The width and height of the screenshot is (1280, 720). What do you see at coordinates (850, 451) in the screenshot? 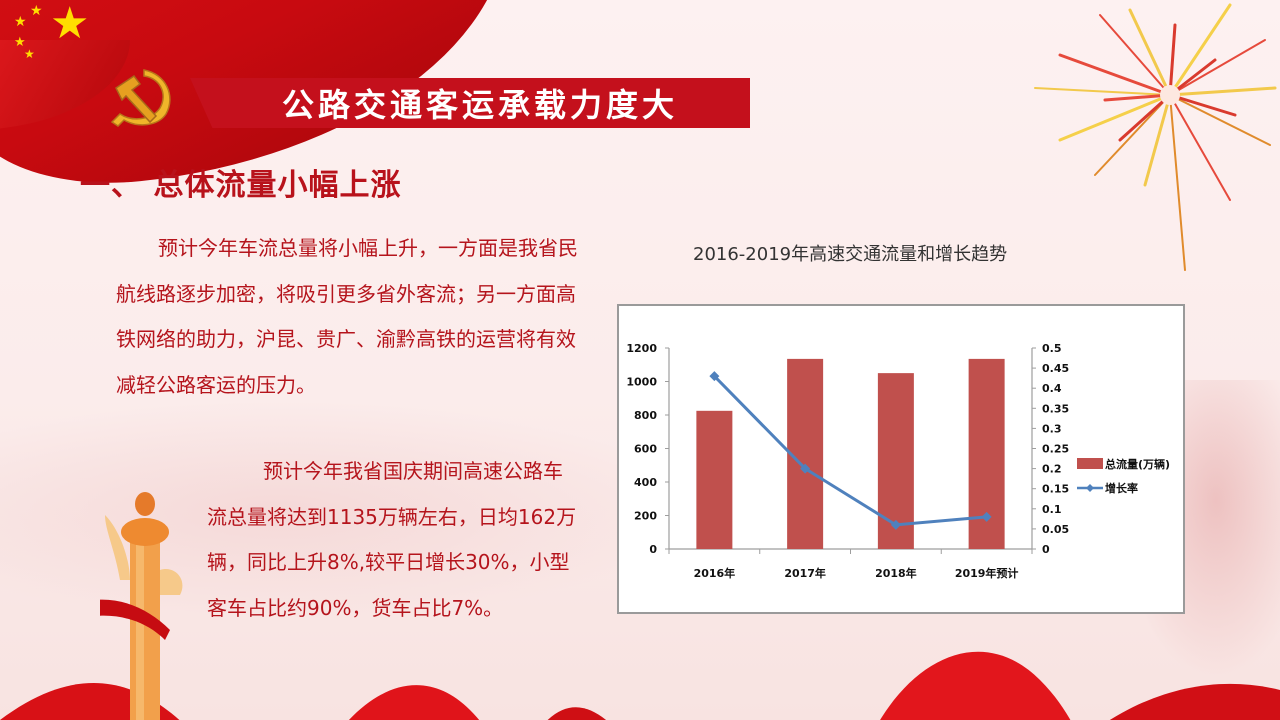
I see `growth-line` at bounding box center [850, 451].